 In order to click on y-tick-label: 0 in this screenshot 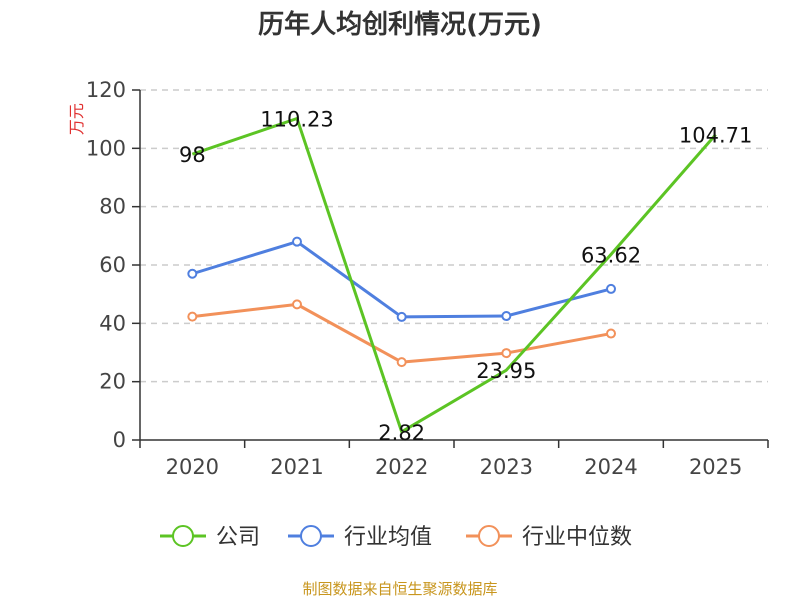, I will do `click(119, 440)`.